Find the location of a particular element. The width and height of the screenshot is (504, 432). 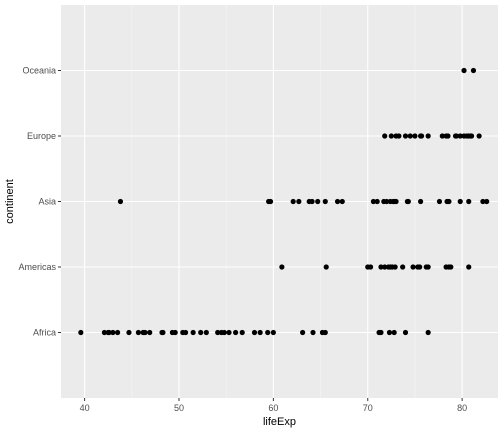

x-axis-ticks: 40 50 60 70 80 is located at coordinates (273, 405).